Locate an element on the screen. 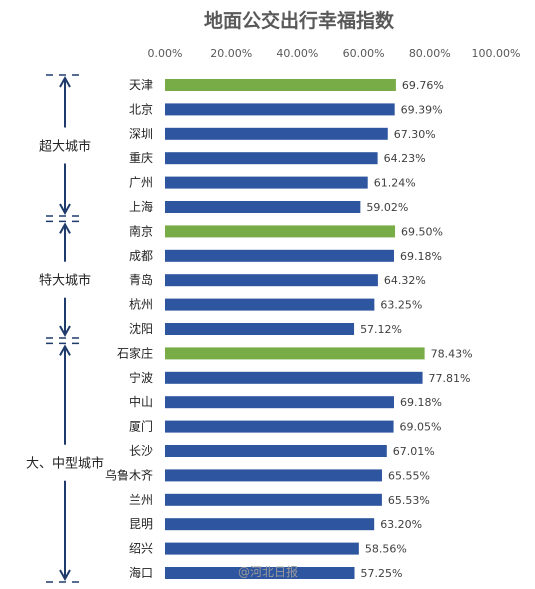 This screenshot has width=535, height=589. value-label: 78.43% is located at coordinates (452, 353).